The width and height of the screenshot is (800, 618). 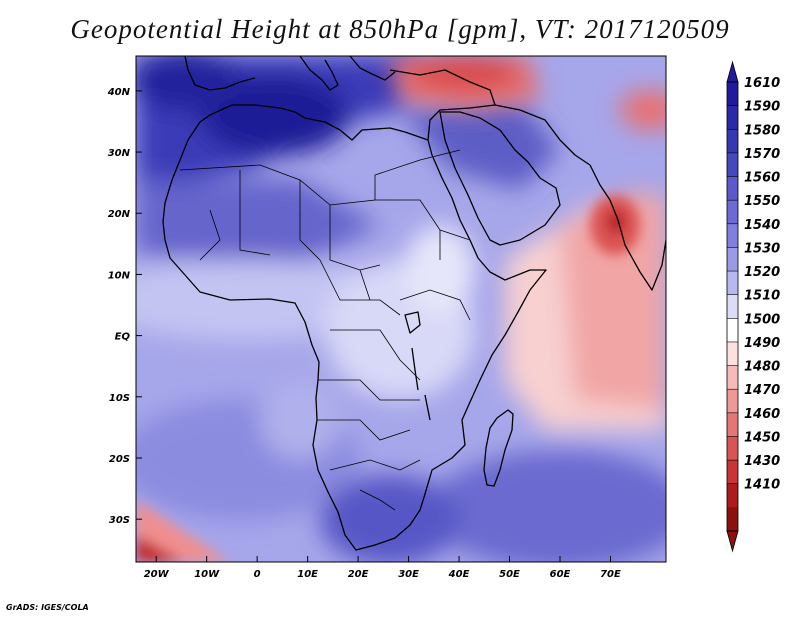 What do you see at coordinates (560, 574) in the screenshot?
I see `lon-tick-label: 60E` at bounding box center [560, 574].